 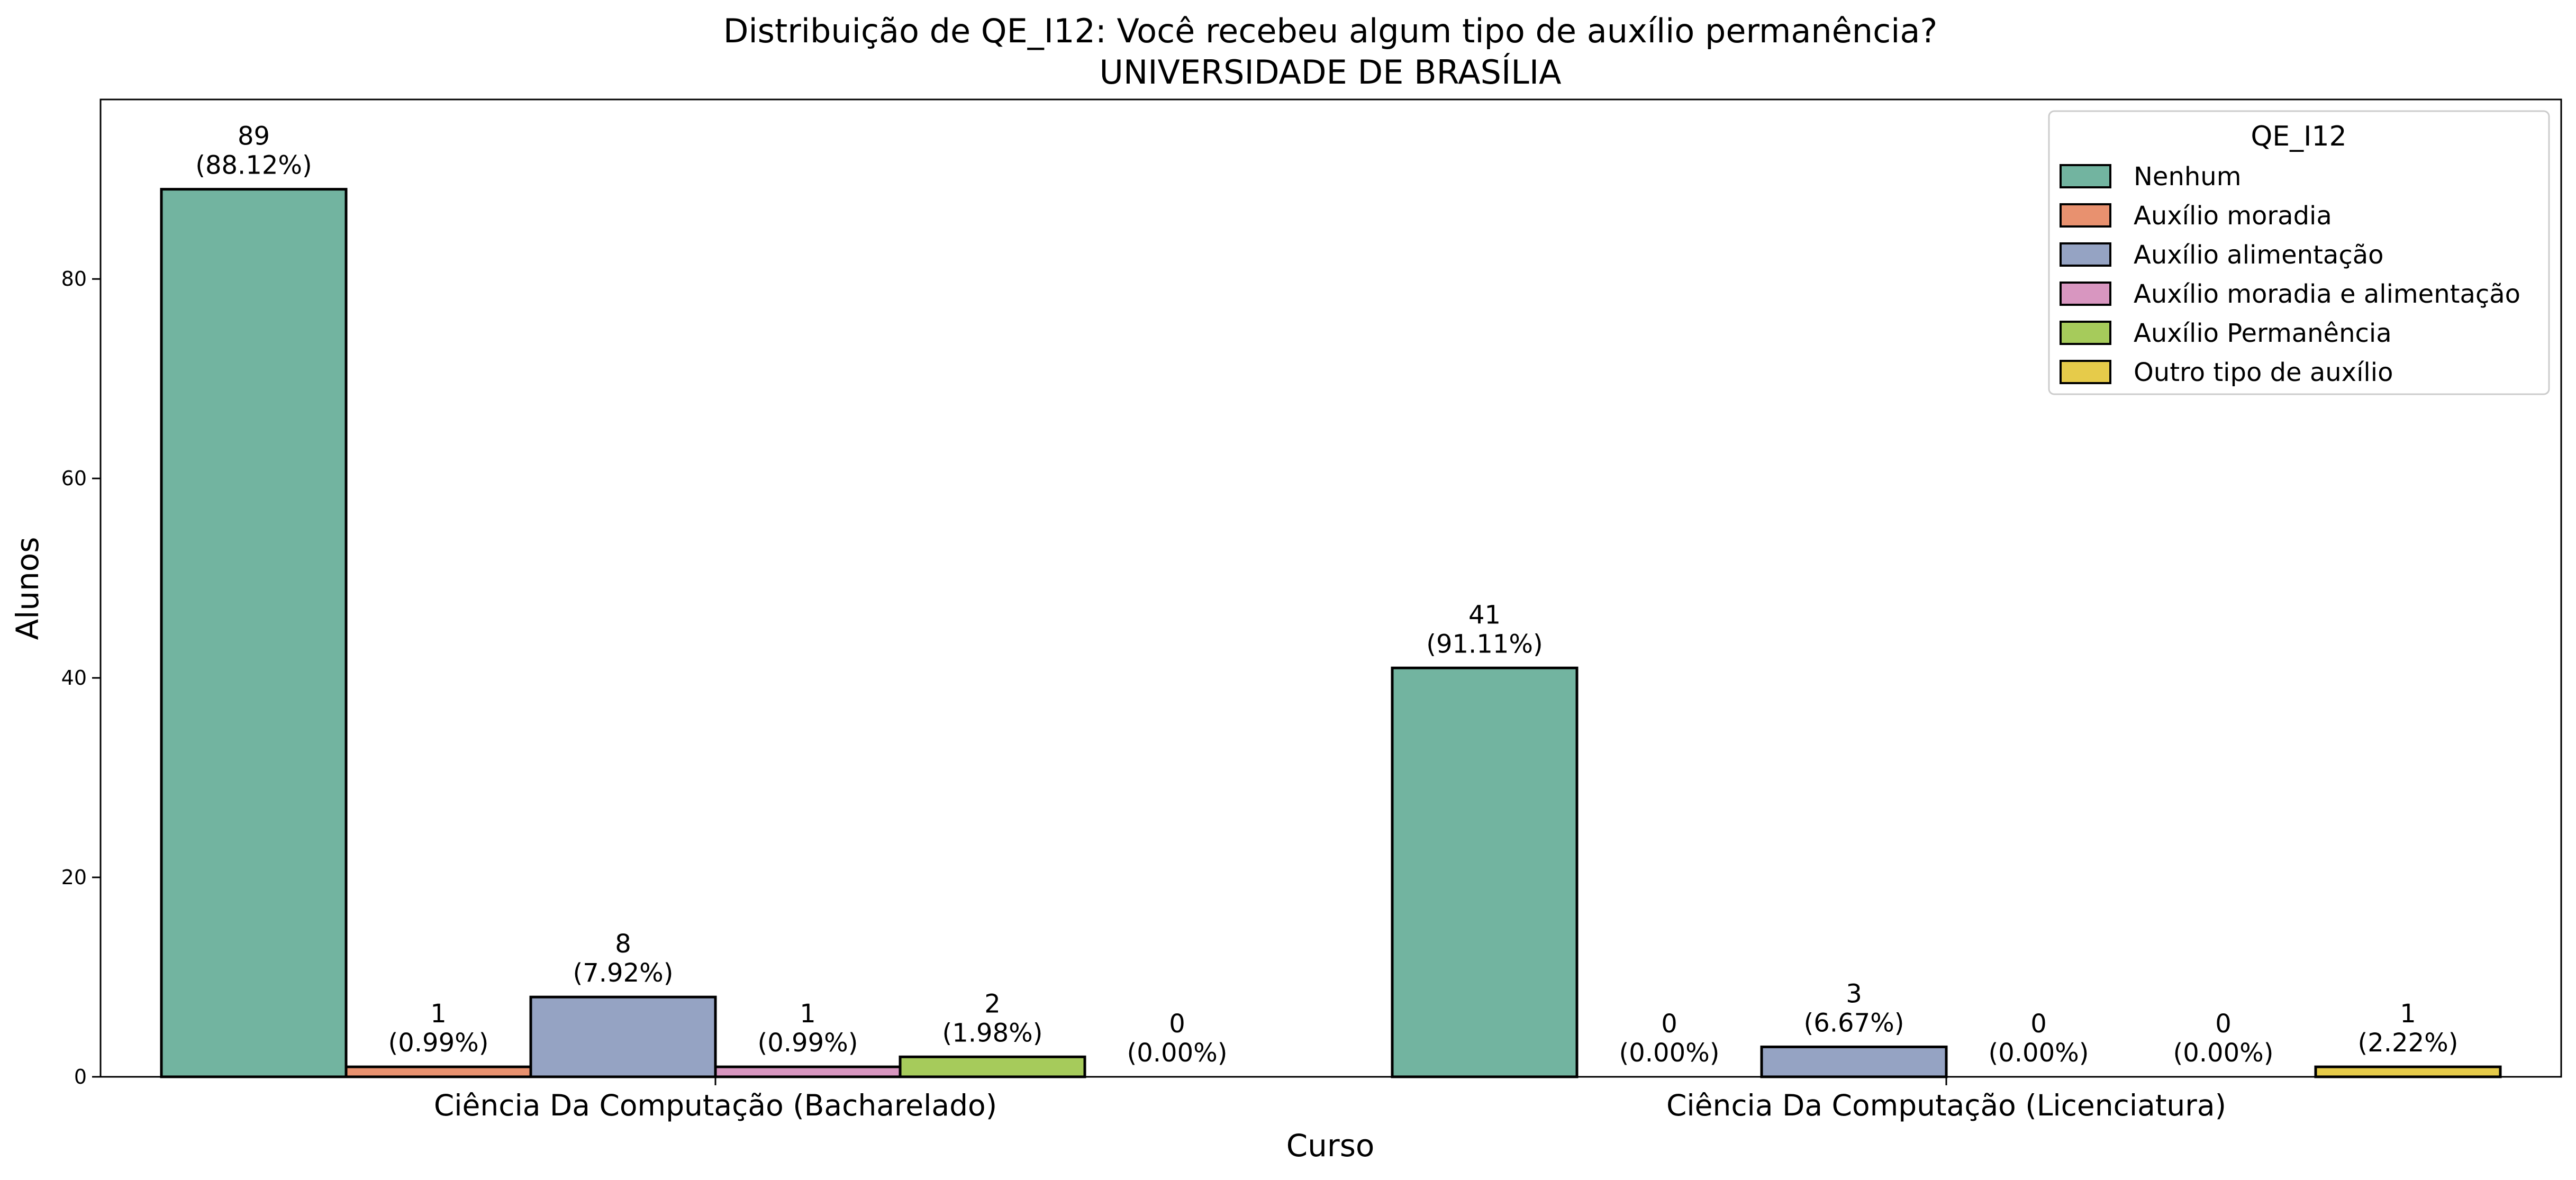 I want to click on y-tick-label: 80, so click(x=74, y=279).